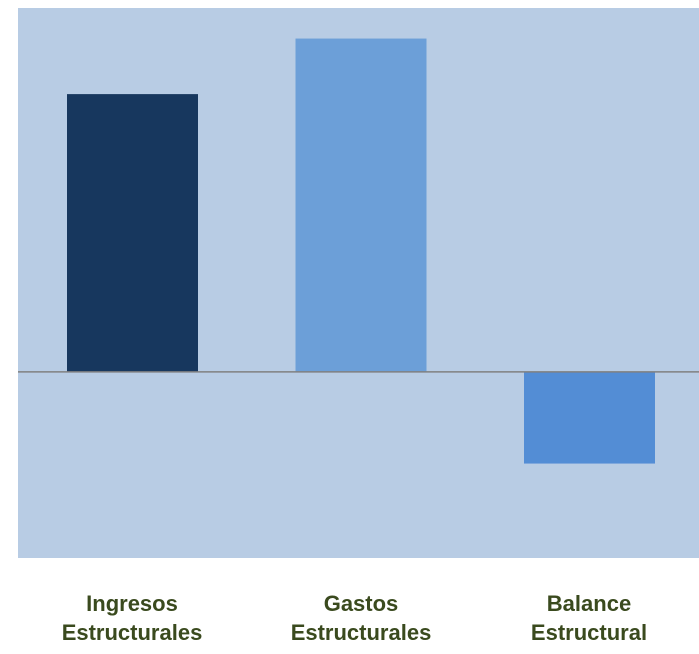 The height and width of the screenshot is (654, 699). I want to click on category-label-gastos: Gastos Estructurales, so click(361, 618).